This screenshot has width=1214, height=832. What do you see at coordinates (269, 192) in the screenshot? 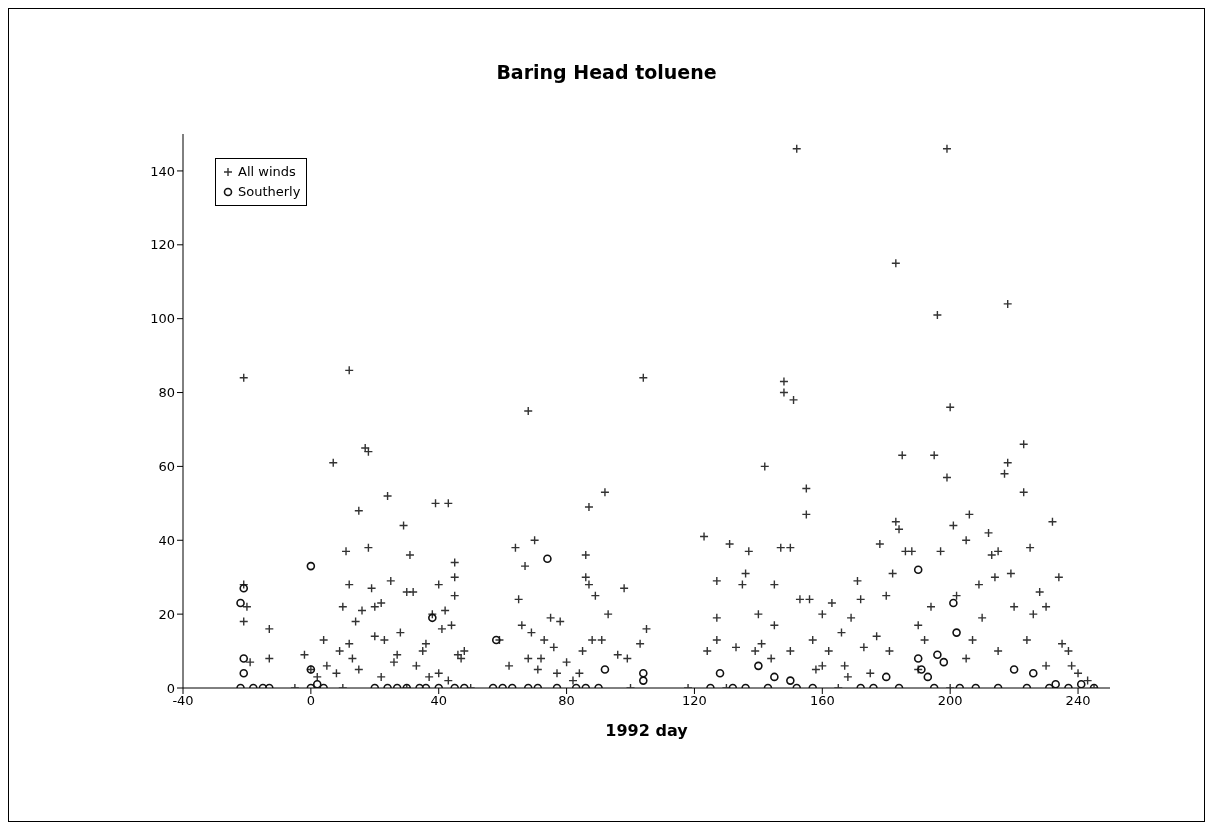
I see `legend-label: Southerly` at bounding box center [269, 192].